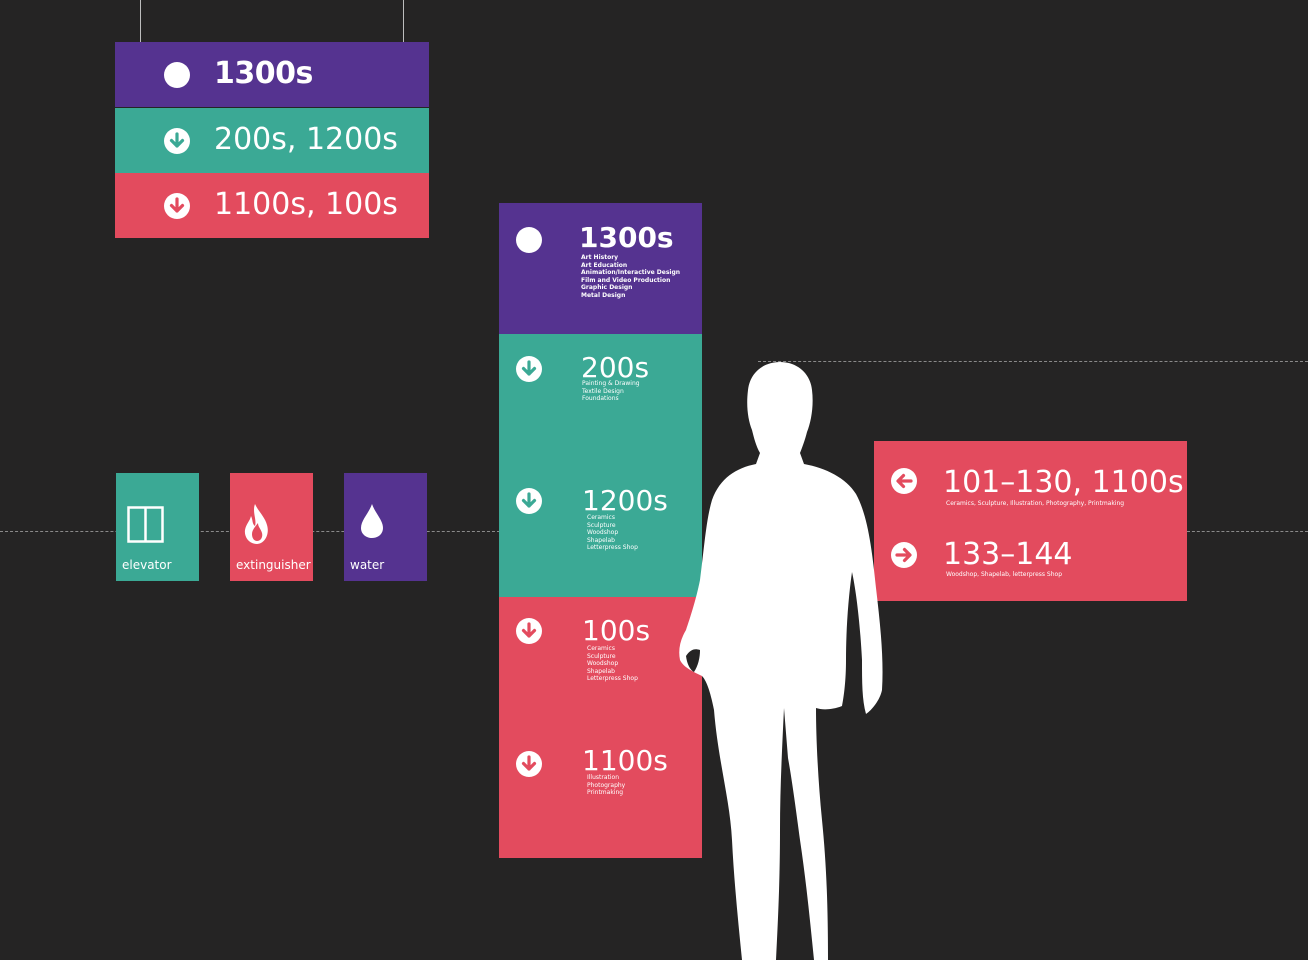 The height and width of the screenshot is (960, 1308). What do you see at coordinates (145, 524) in the screenshot?
I see `elevator-icon` at bounding box center [145, 524].